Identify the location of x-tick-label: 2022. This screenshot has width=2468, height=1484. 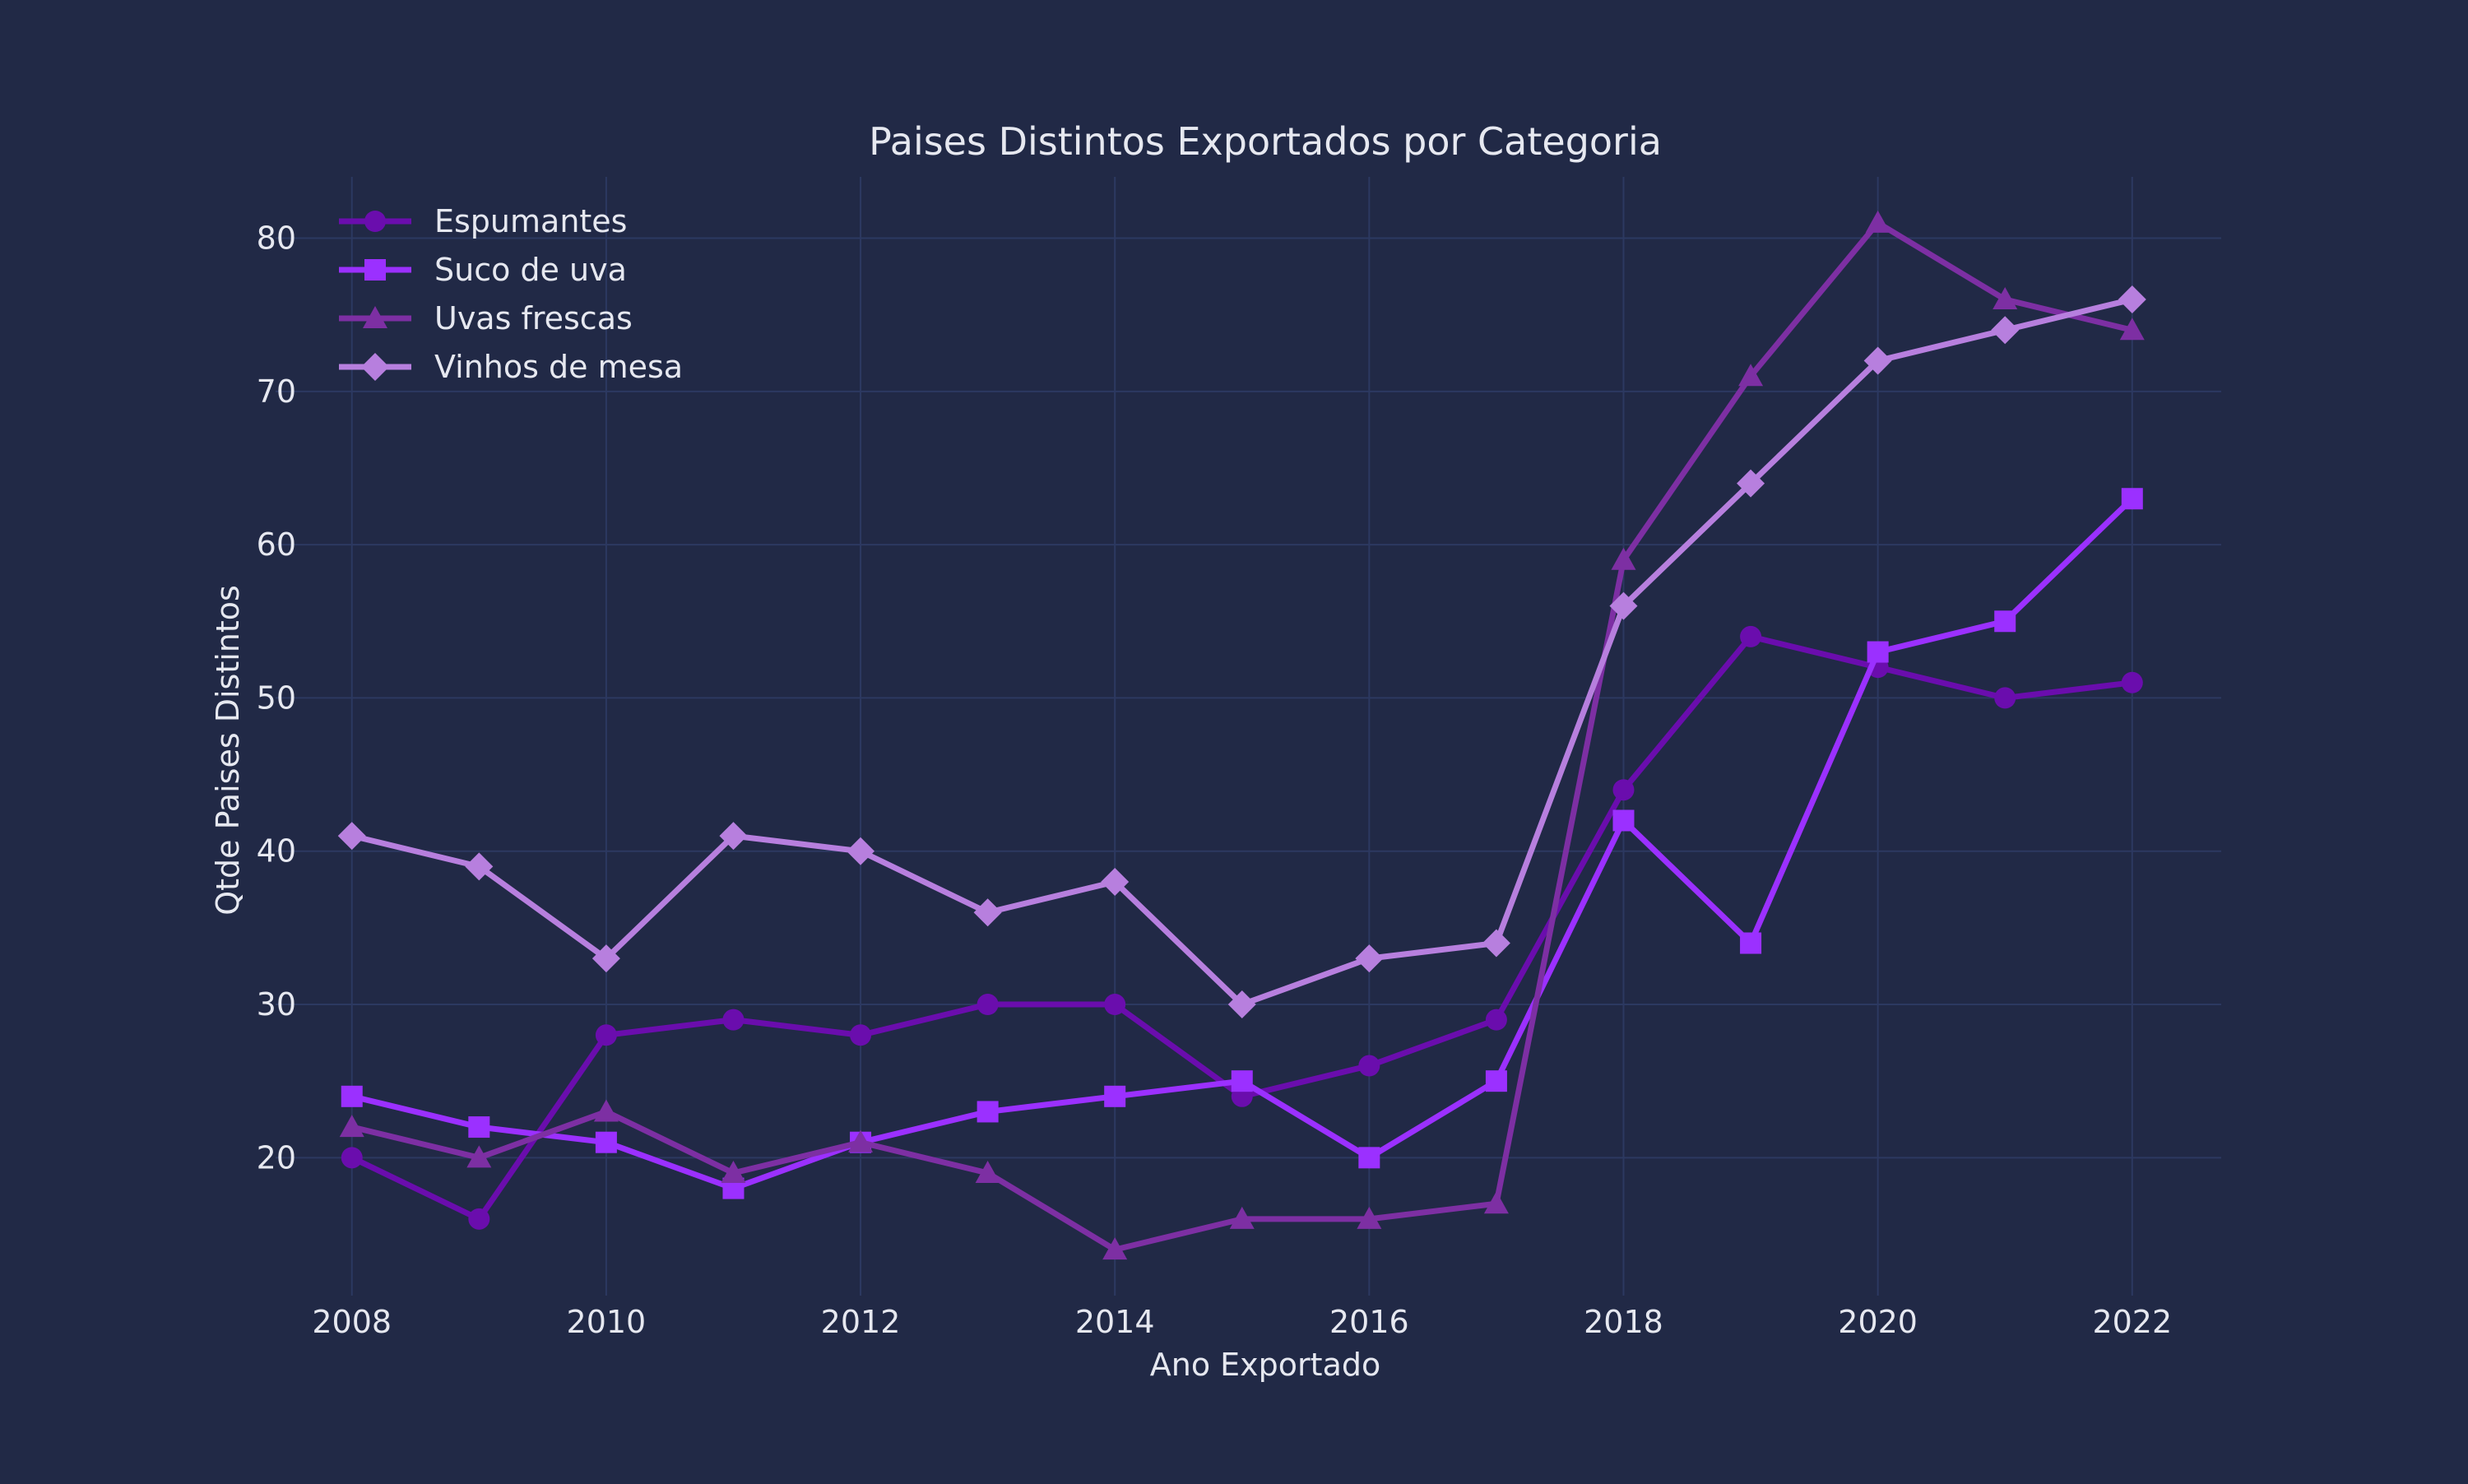
(2132, 1322).